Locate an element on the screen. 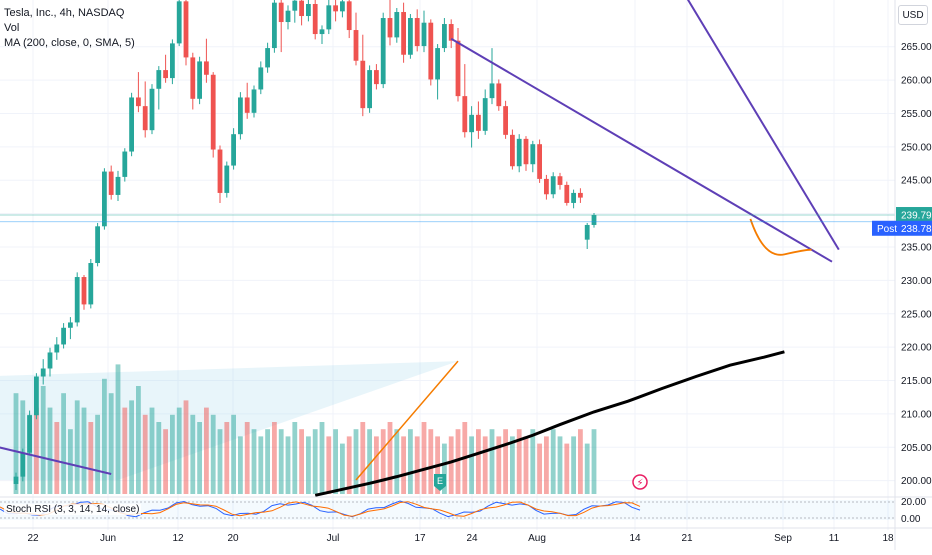 The image size is (932, 555). currency-button: USD is located at coordinates (913, 15).